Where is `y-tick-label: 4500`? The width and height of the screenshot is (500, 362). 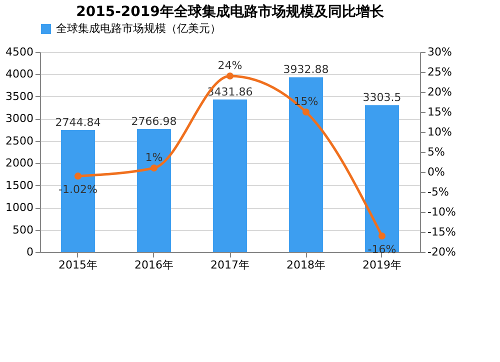 y-tick-label: 4500 is located at coordinates (20, 52).